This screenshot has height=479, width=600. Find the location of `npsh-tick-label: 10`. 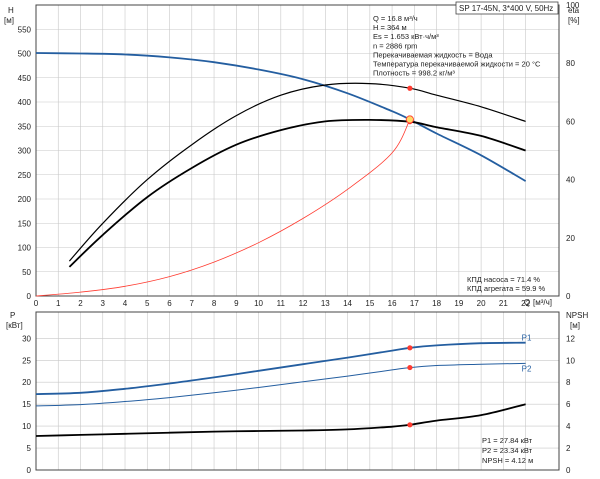

npsh-tick-label: 10 is located at coordinates (570, 360).